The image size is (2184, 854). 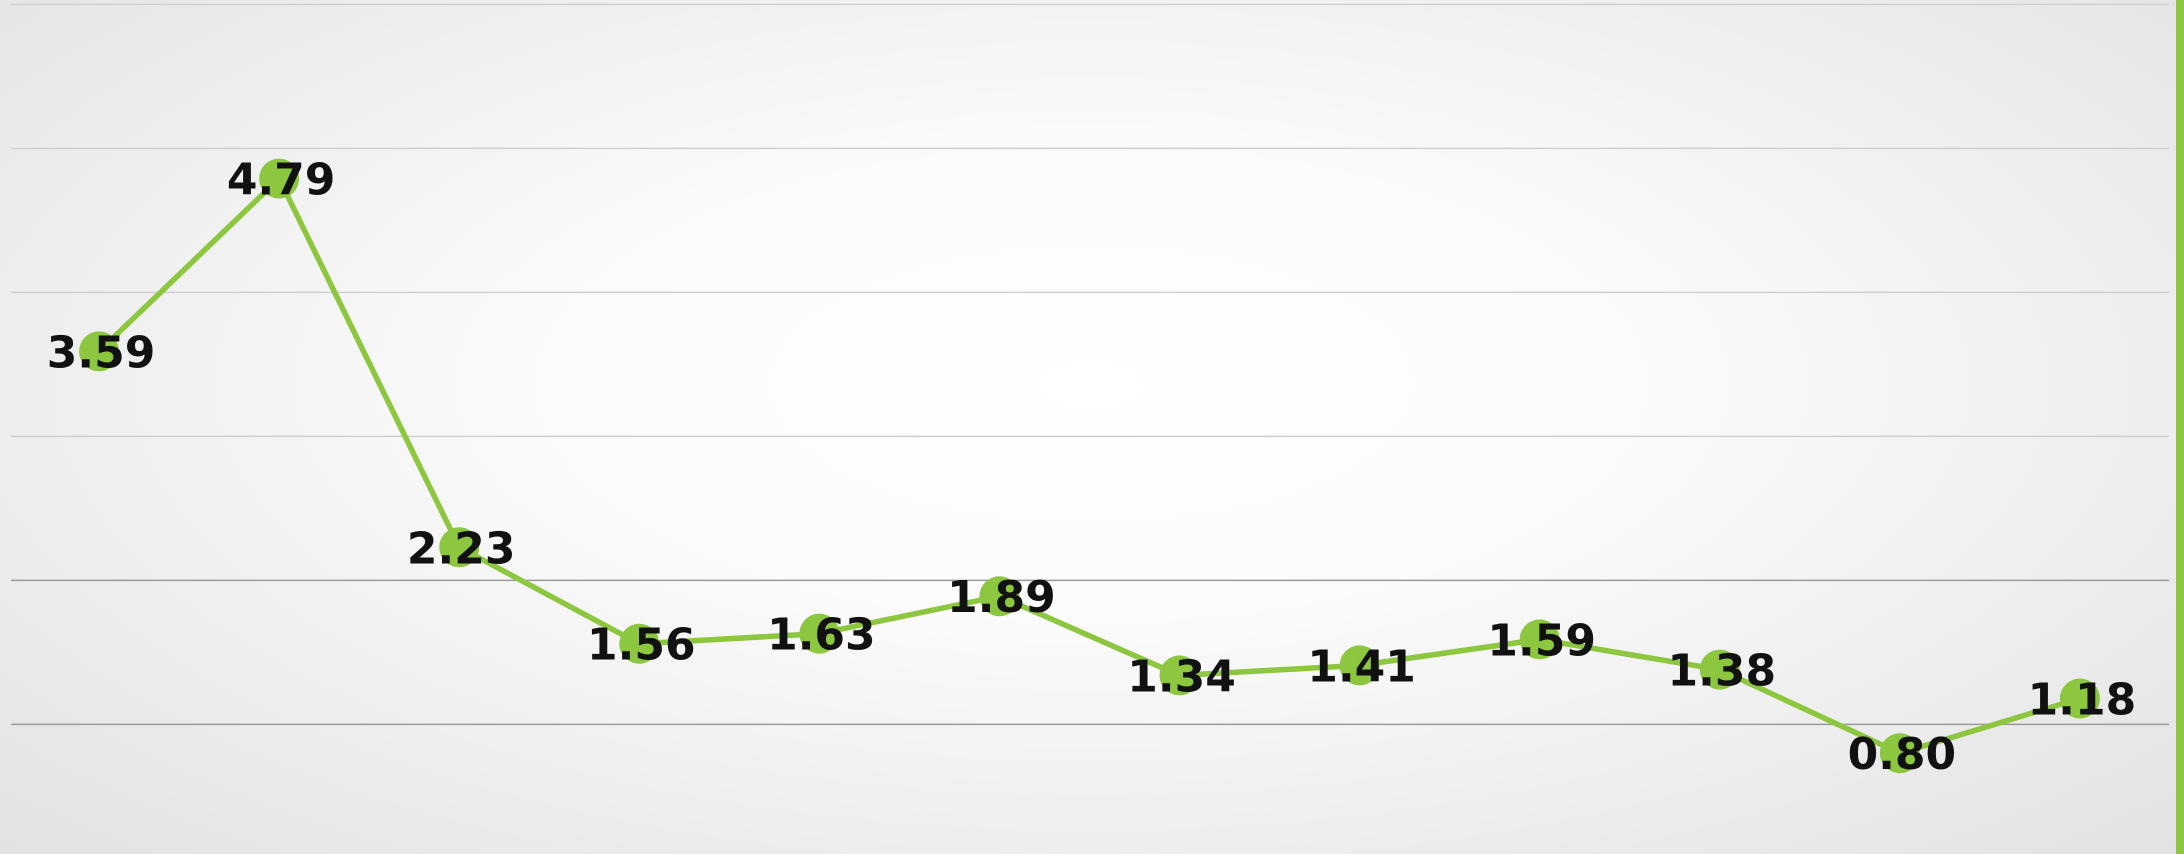 I want to click on data-label: 1.34, so click(x=1181, y=676).